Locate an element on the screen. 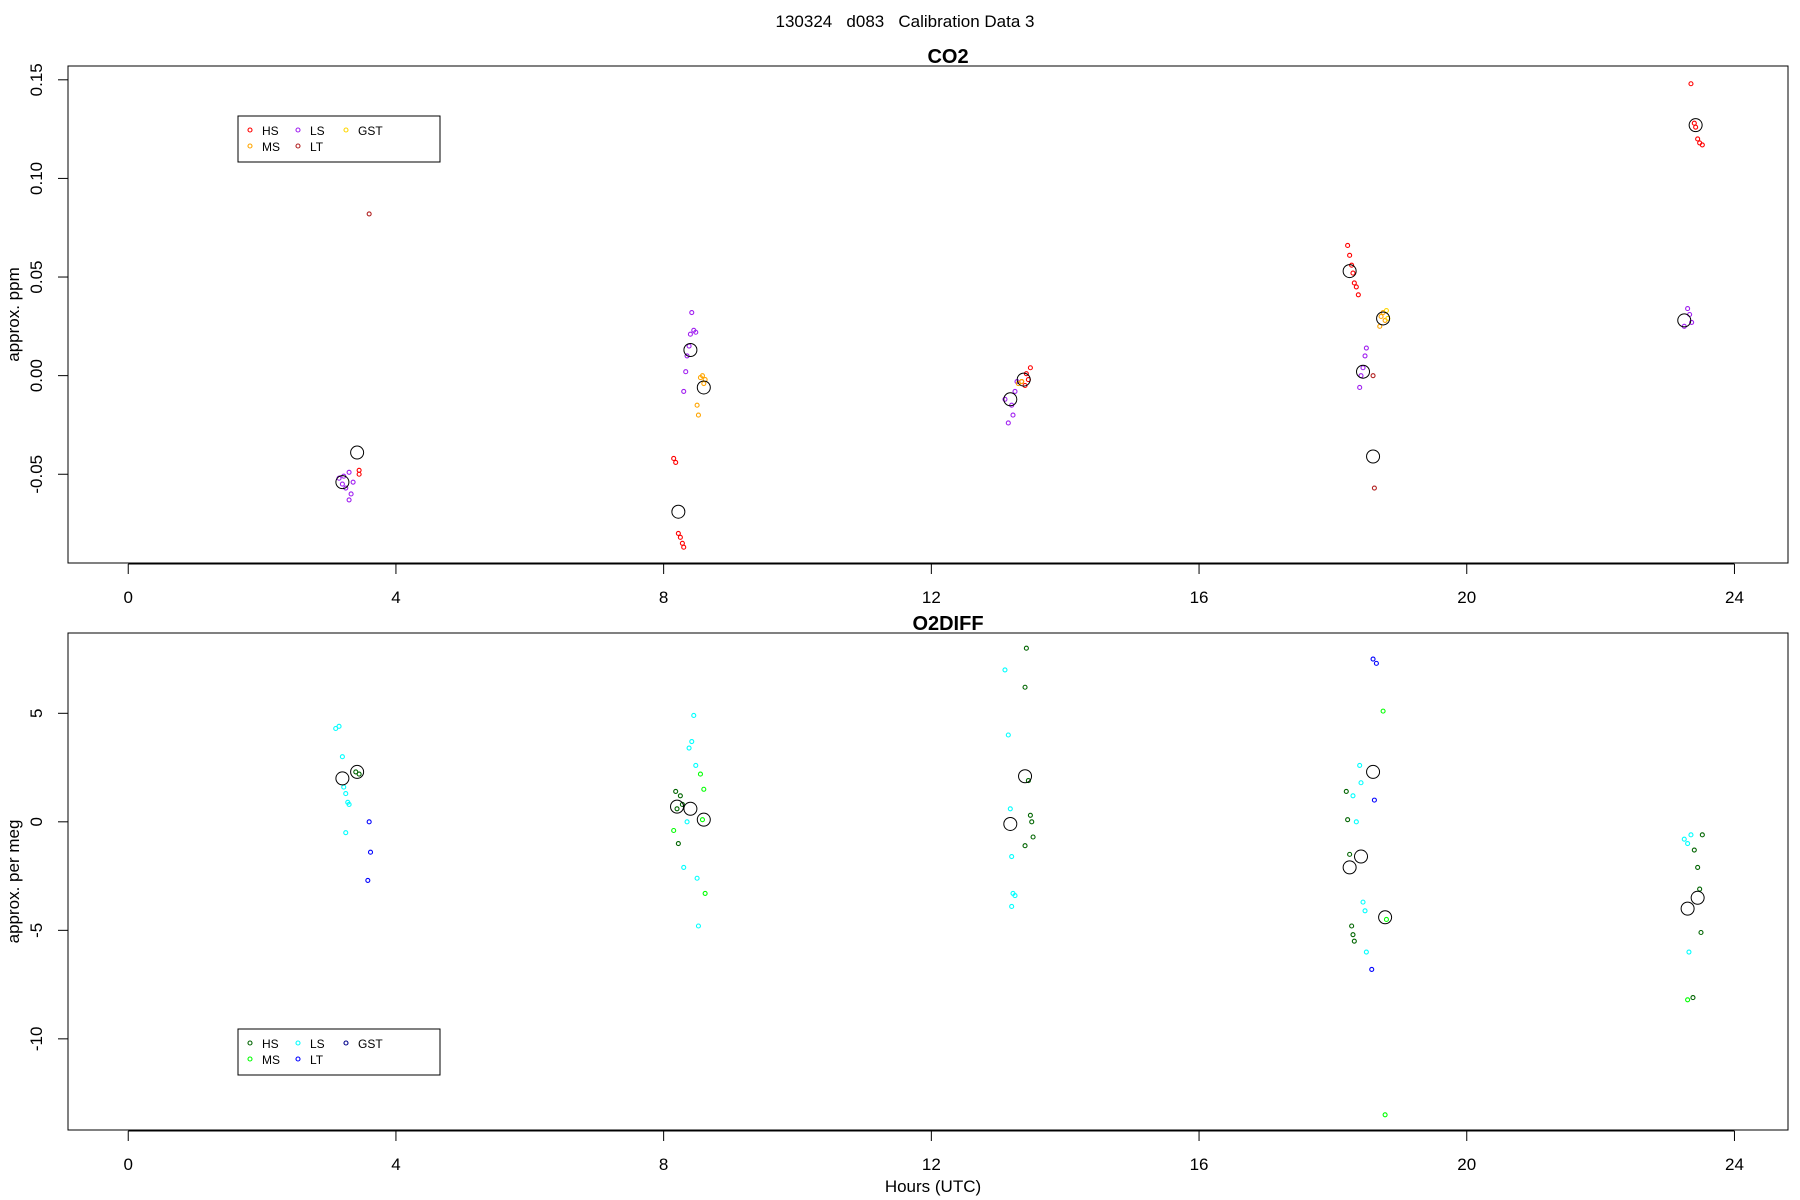  legend: HS MS LS LT GST is located at coordinates (339, 139).